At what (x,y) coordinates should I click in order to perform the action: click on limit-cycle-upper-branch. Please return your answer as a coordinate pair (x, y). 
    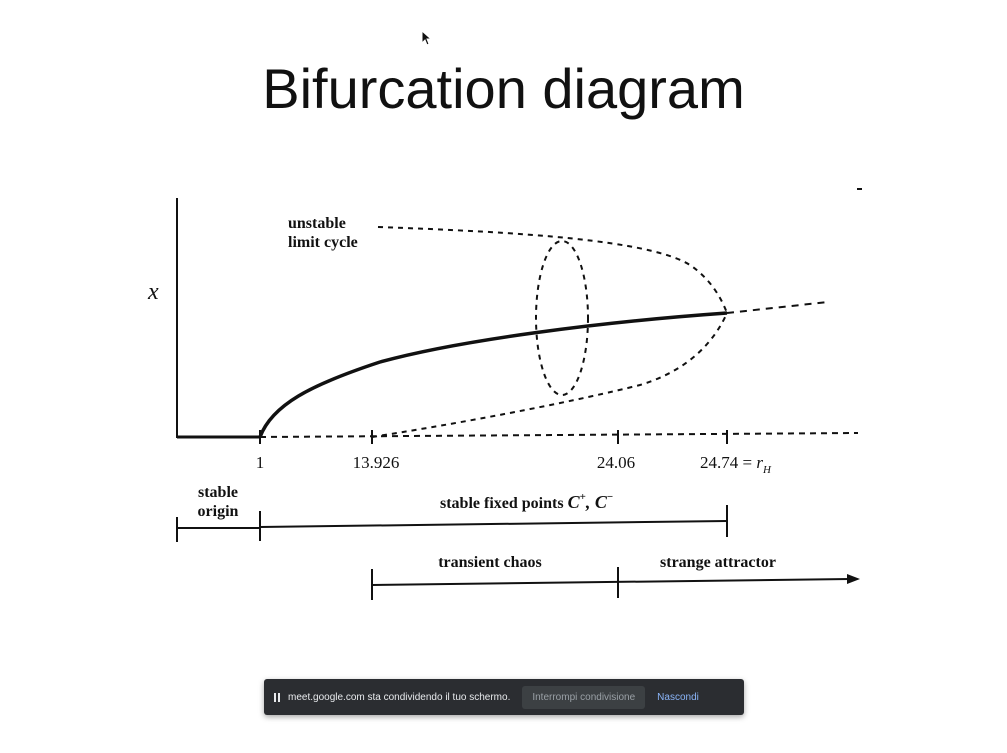
    Looking at the image, I should click on (552, 270).